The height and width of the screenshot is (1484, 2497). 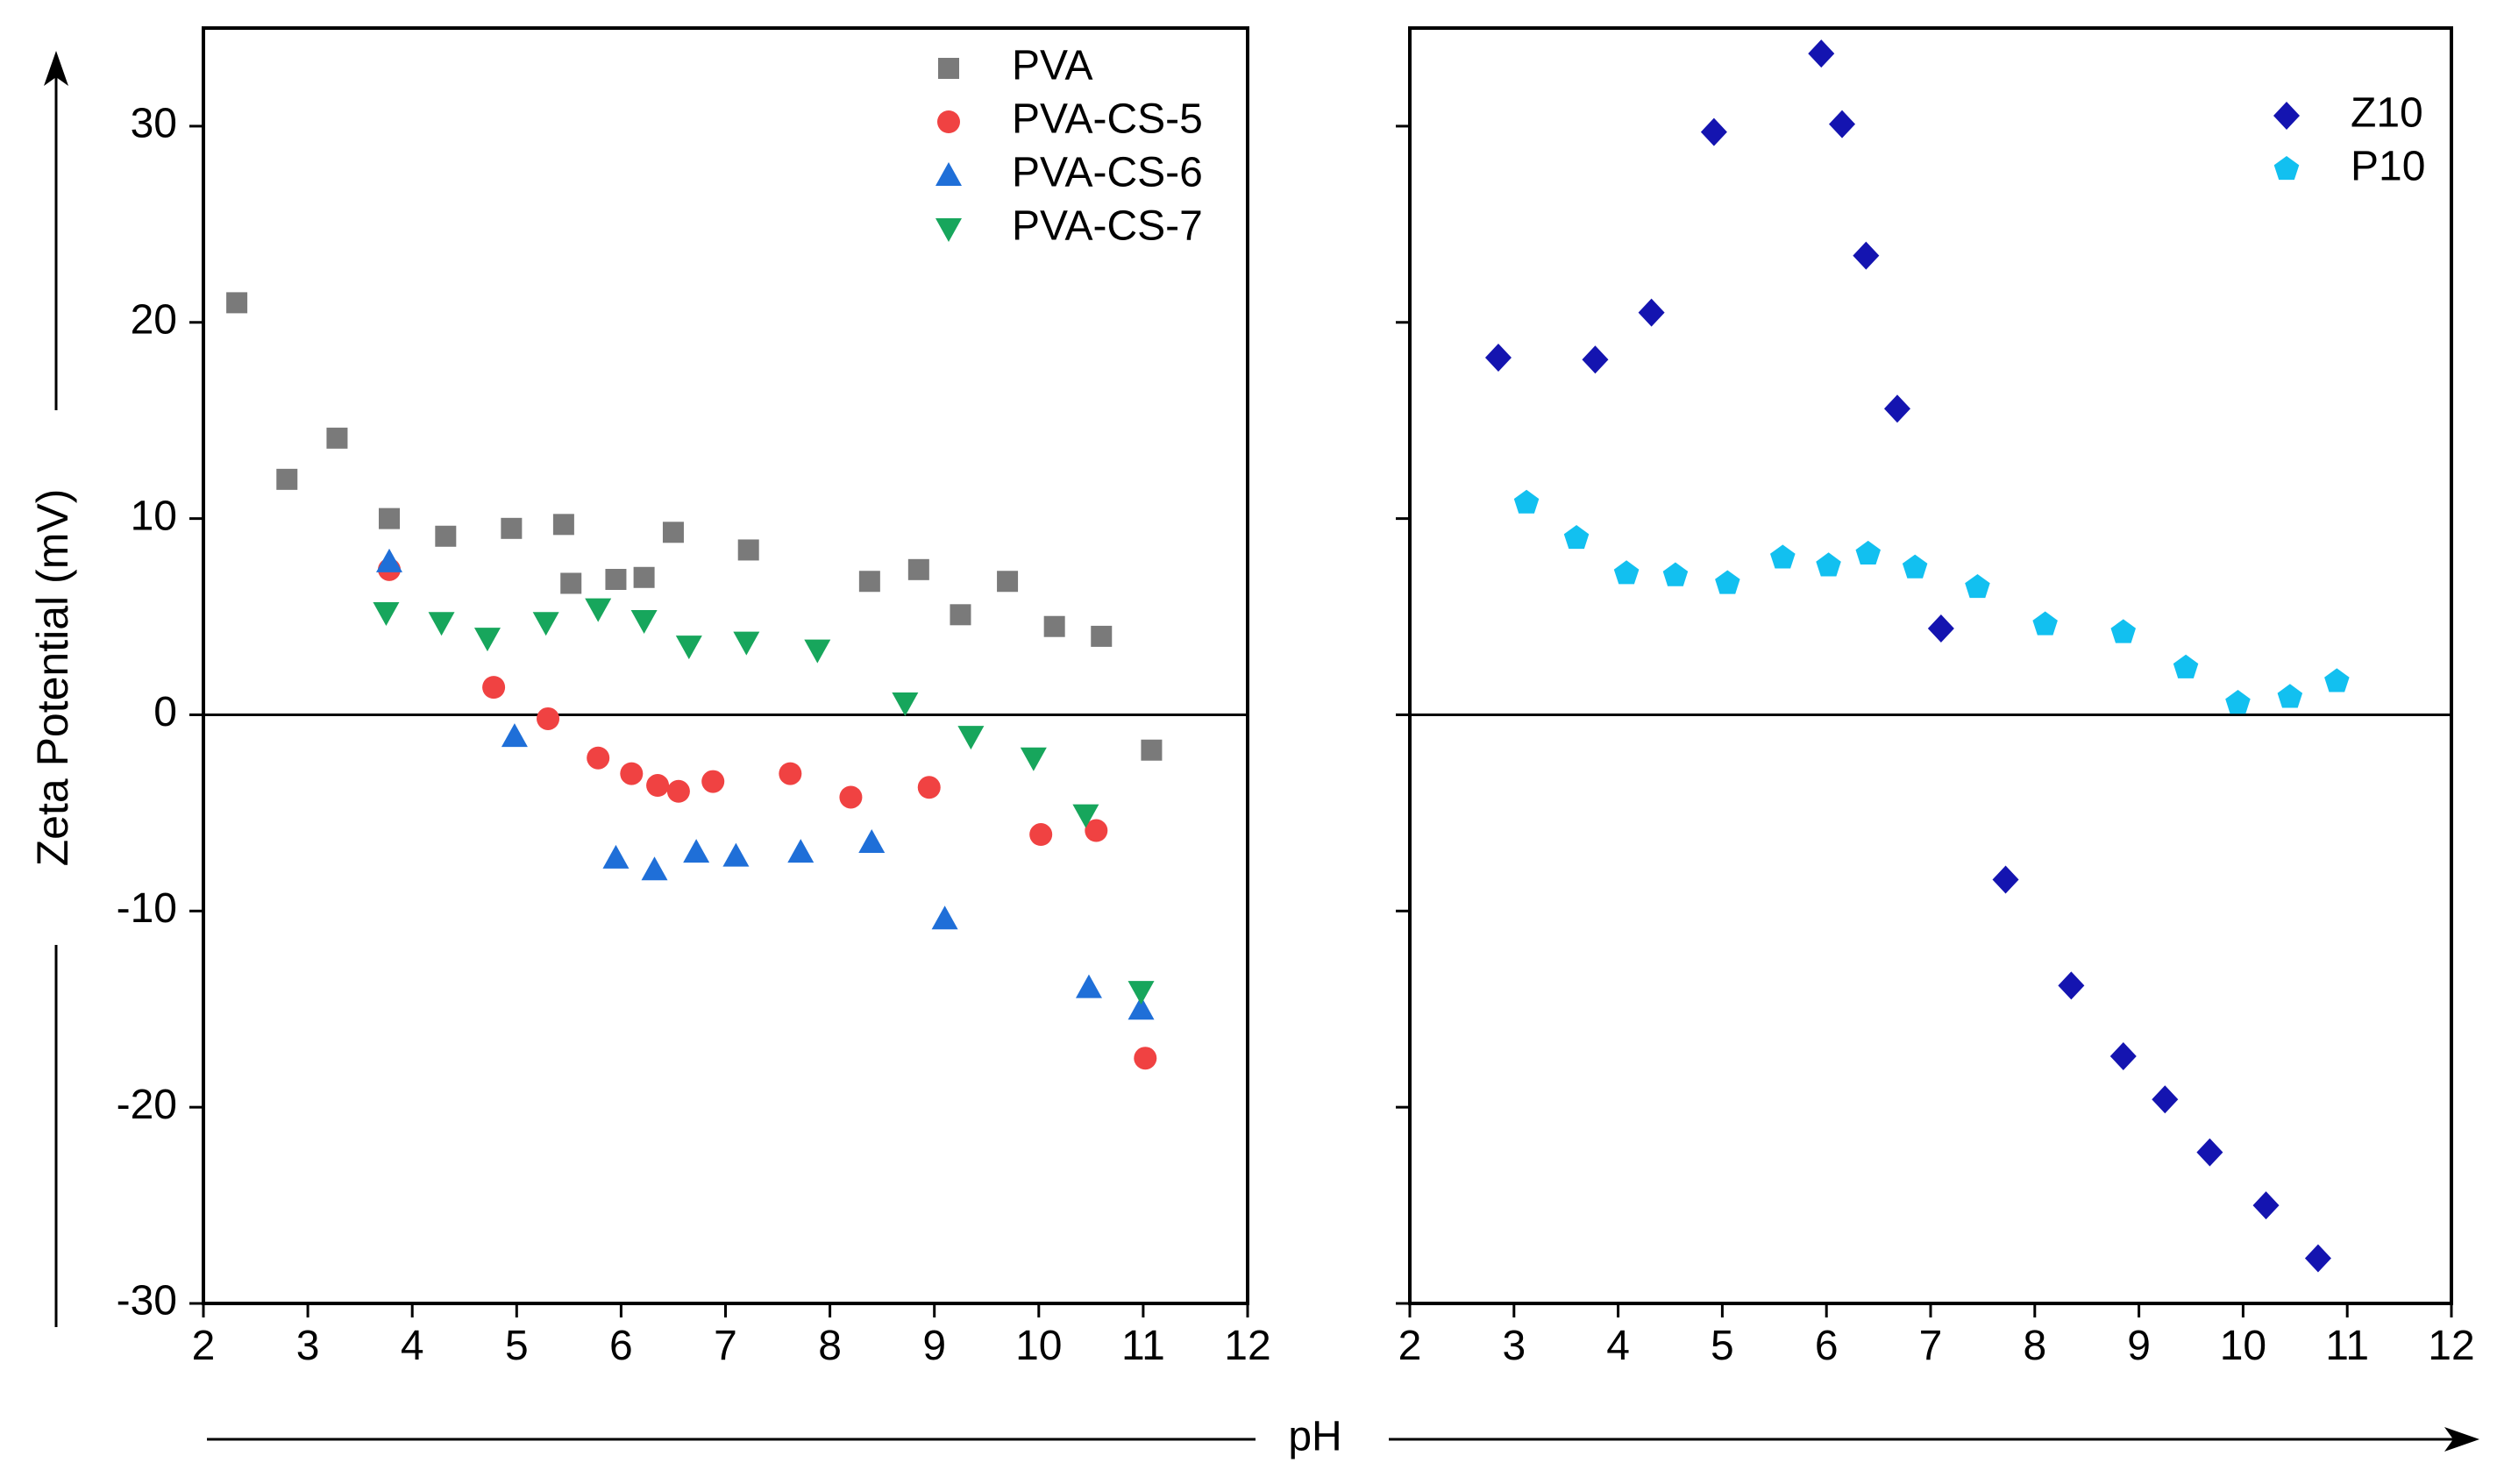 What do you see at coordinates (1039, 1346) in the screenshot?
I see `left-x-tick-label: 10` at bounding box center [1039, 1346].